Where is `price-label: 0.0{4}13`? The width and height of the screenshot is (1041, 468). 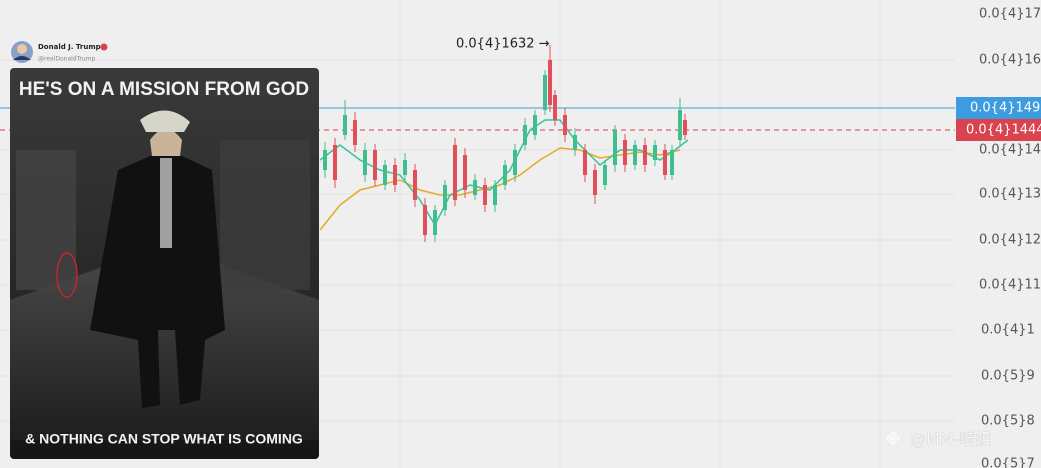 price-label: 0.0{4}13 is located at coordinates (1010, 194).